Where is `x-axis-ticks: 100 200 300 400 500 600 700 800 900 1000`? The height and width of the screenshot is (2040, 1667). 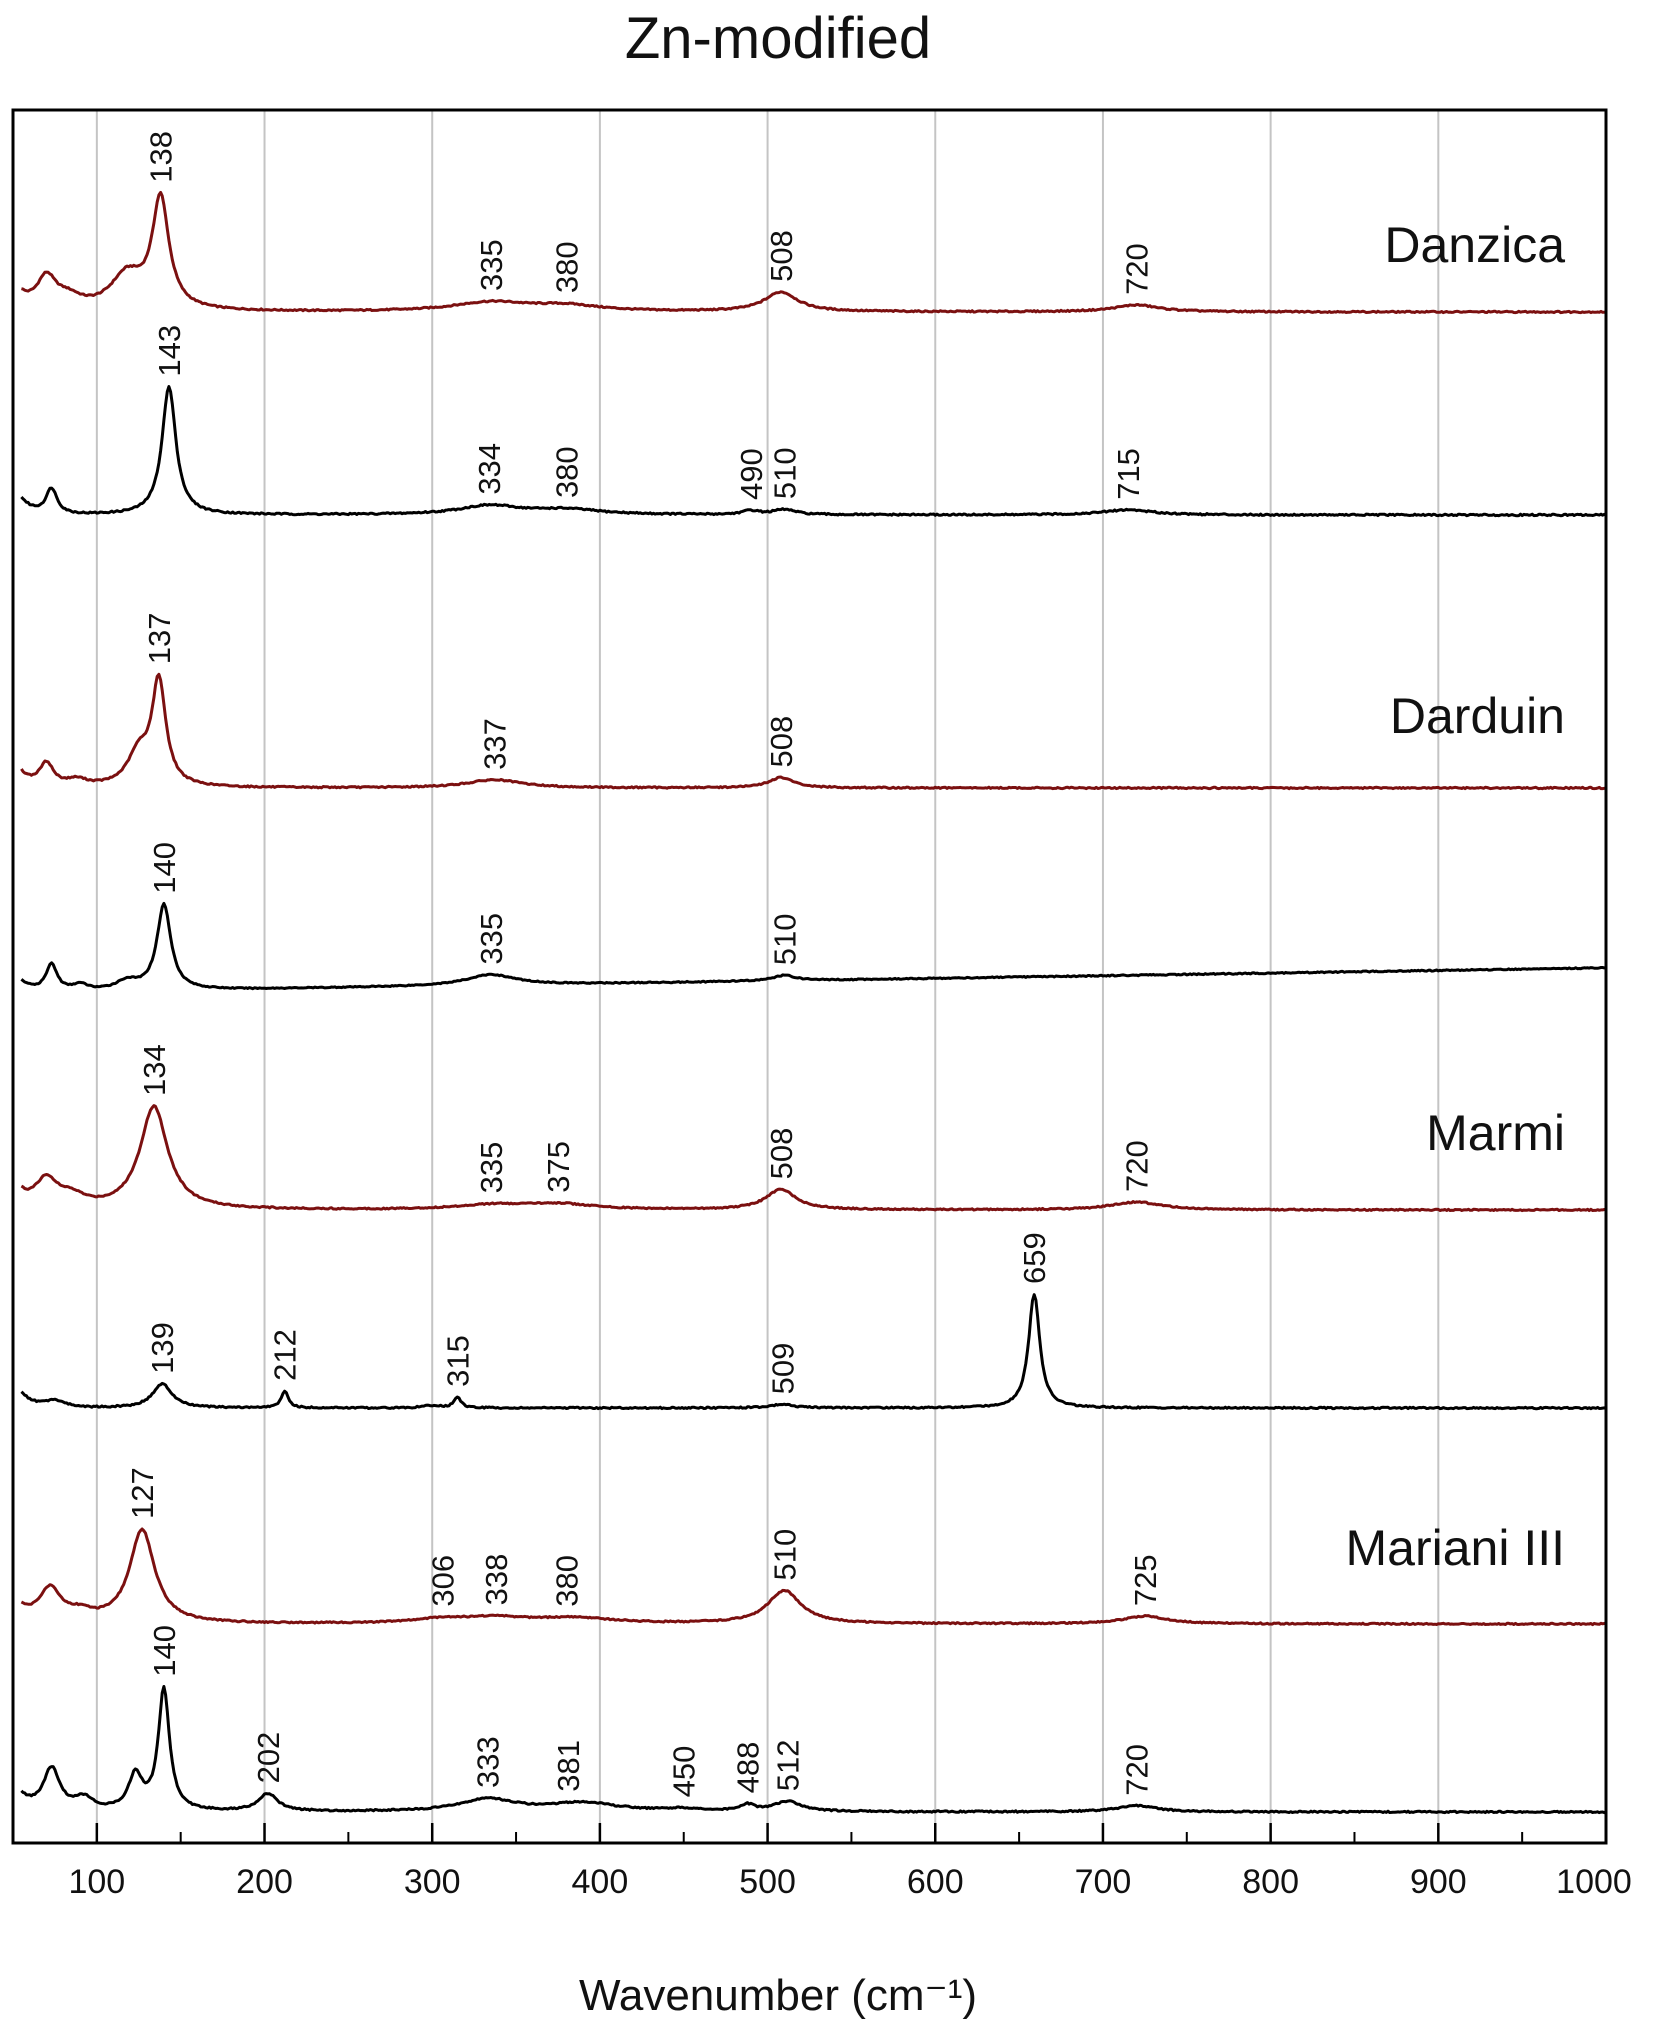 x-axis-ticks: 100 200 300 400 500 600 700 800 900 1000 is located at coordinates (850, 1862).